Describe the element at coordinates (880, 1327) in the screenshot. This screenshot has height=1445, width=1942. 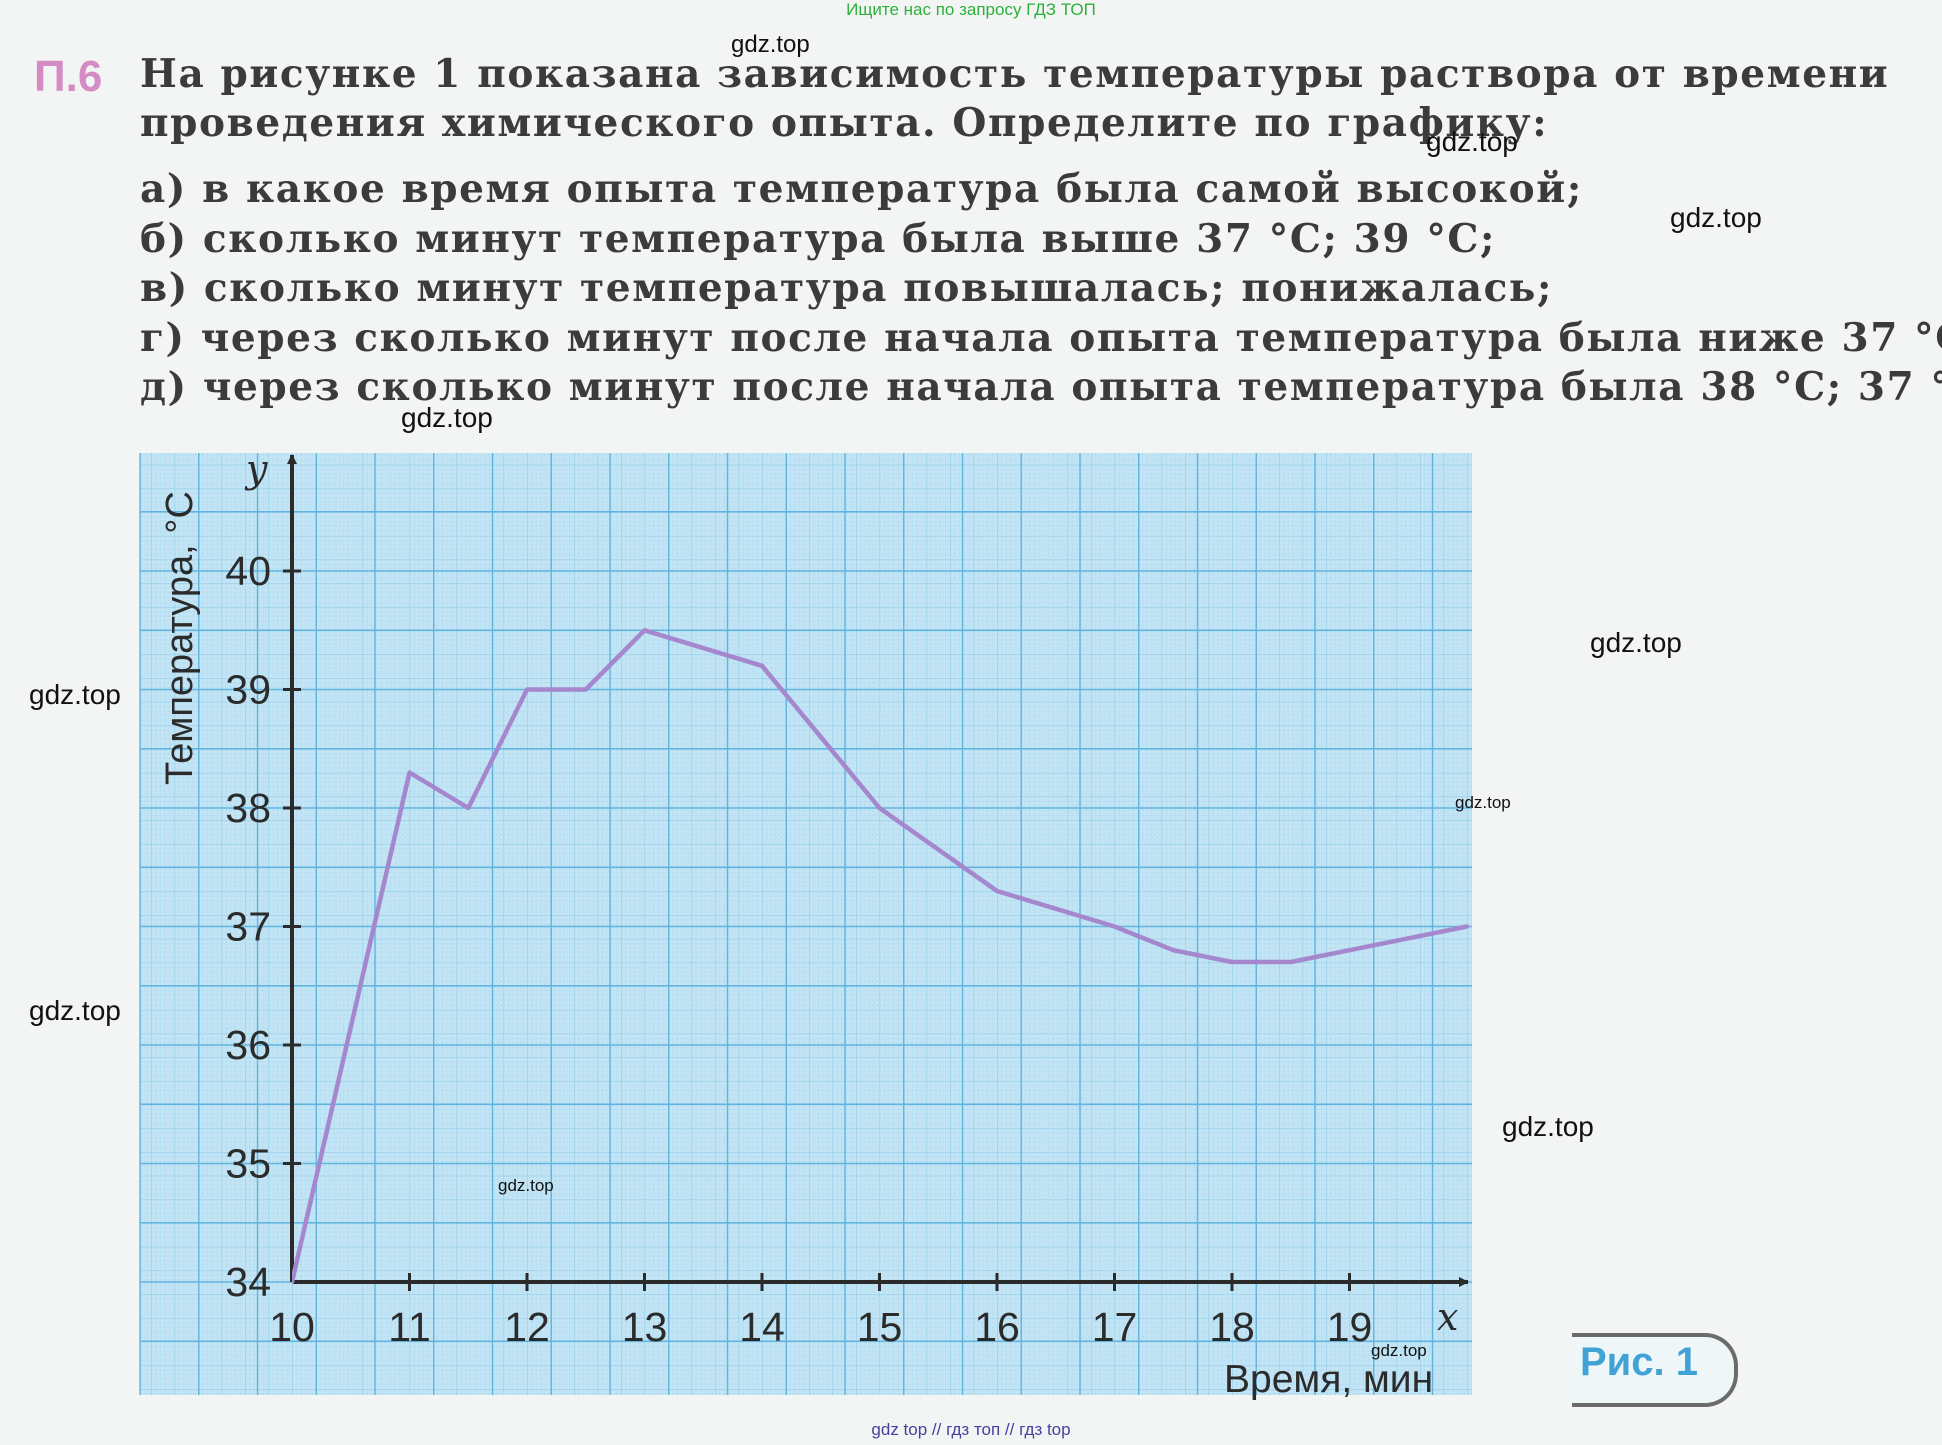
I see `x-tick-label: 15` at that location.